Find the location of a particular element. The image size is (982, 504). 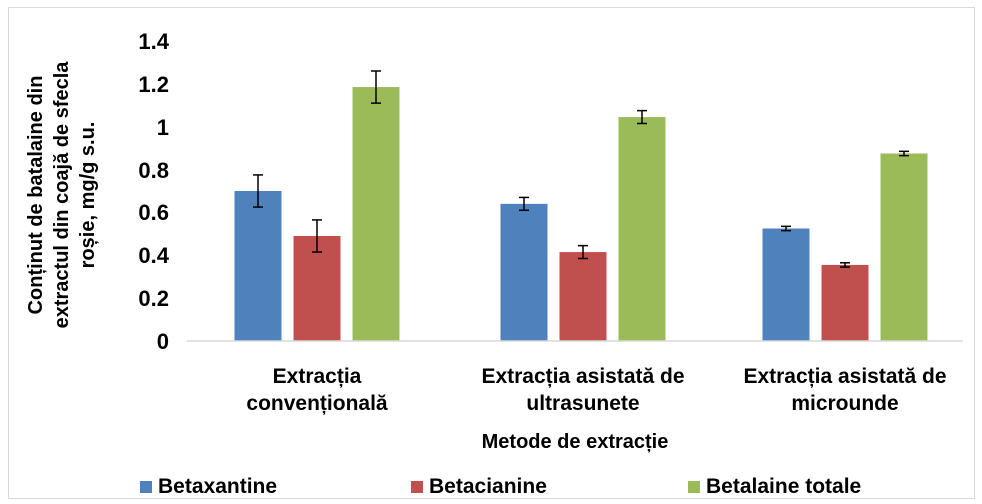

legend-label-betacianine: Betacianine is located at coordinates (488, 486).